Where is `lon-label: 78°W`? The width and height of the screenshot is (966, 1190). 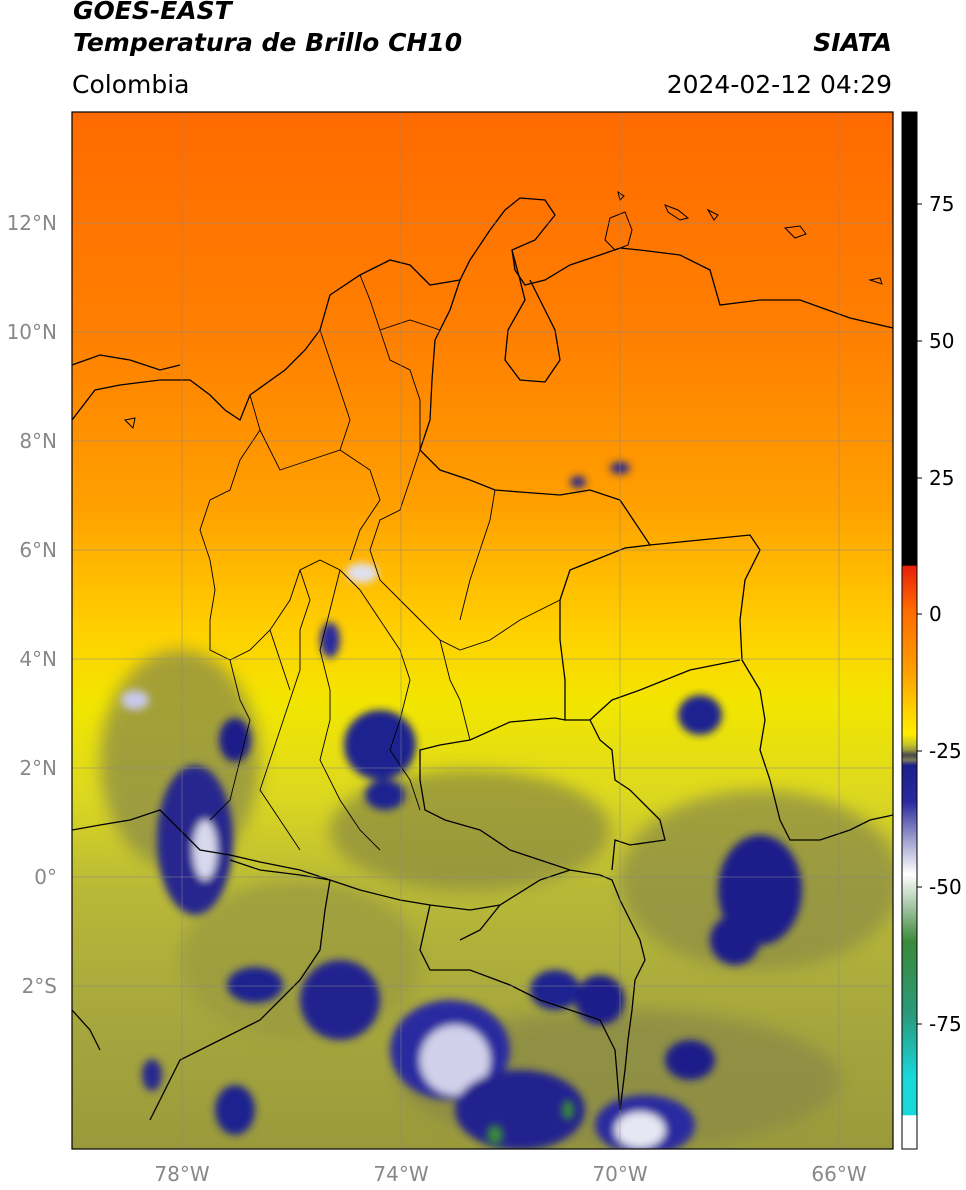
lon-label: 78°W is located at coordinates (181, 1174).